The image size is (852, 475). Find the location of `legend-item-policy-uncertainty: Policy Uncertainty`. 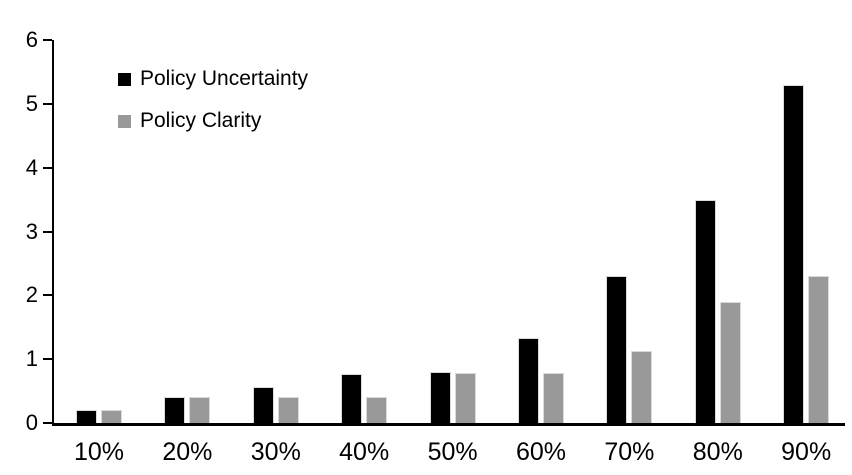

legend-item-policy-uncertainty: Policy Uncertainty is located at coordinates (213, 79).